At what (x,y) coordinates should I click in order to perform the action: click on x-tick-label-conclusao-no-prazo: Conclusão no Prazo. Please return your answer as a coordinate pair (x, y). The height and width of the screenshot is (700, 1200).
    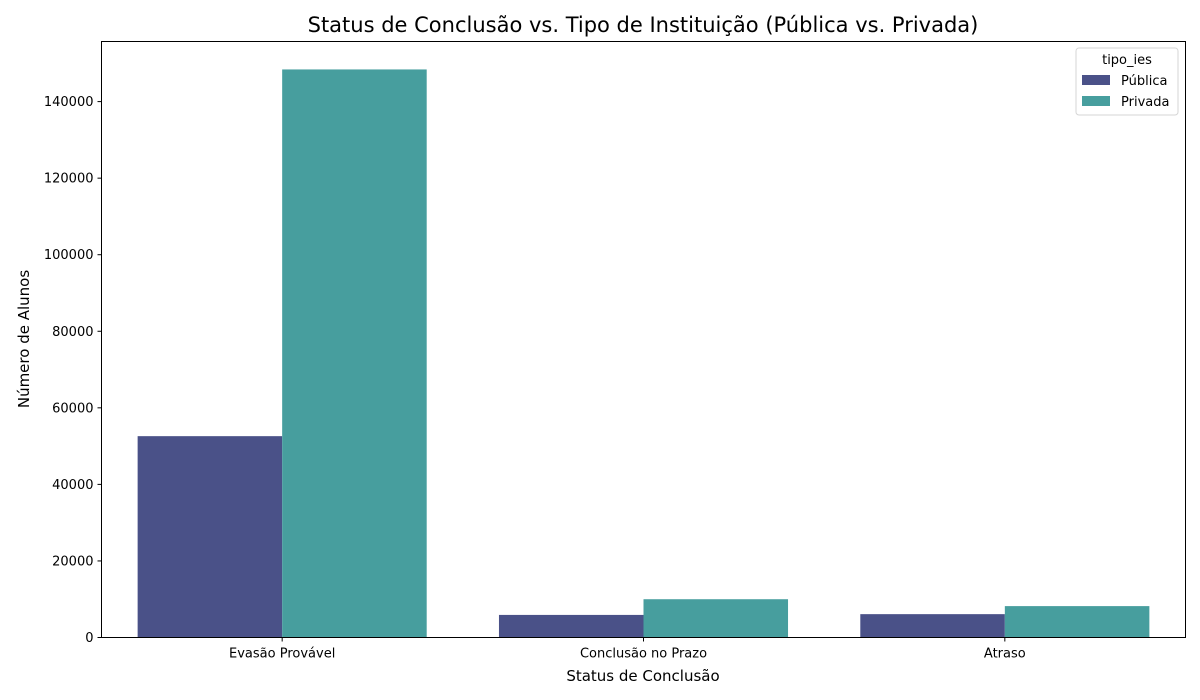
    Looking at the image, I should click on (643, 654).